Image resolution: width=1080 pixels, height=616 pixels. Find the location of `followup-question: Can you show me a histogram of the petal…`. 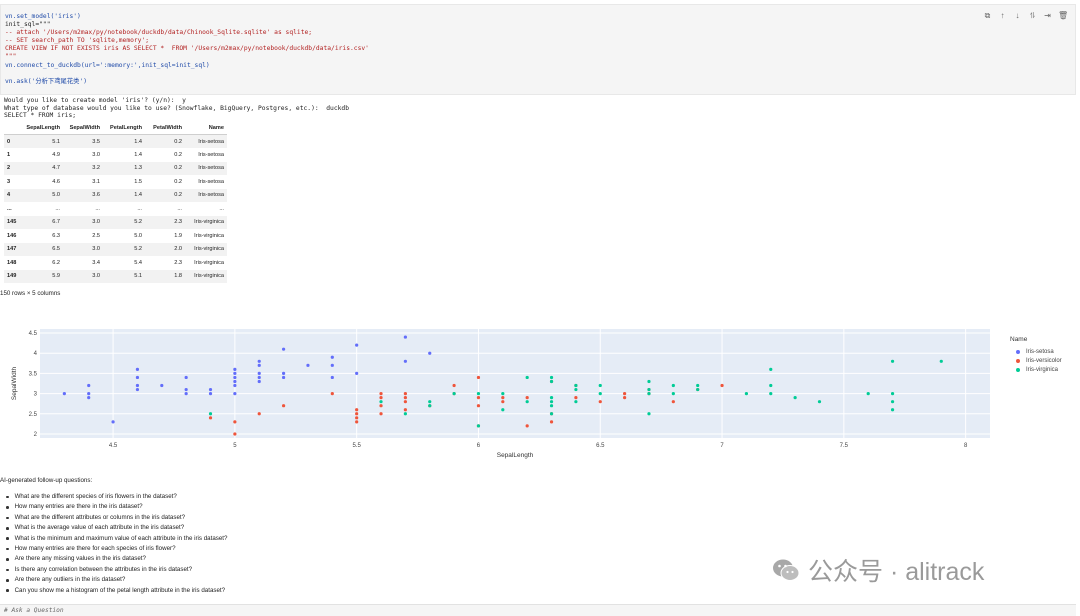

followup-question: Can you show me a histogram of the petal… is located at coordinates (116, 591).